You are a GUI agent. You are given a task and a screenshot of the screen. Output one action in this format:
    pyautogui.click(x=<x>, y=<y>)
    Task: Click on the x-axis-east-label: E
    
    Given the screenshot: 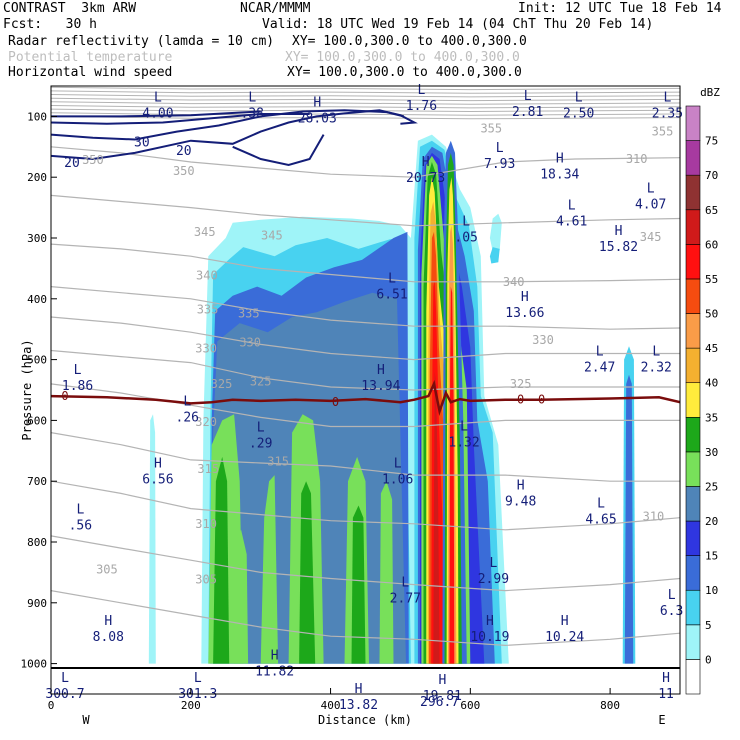 What is the action you would take?
    pyautogui.click(x=661, y=720)
    